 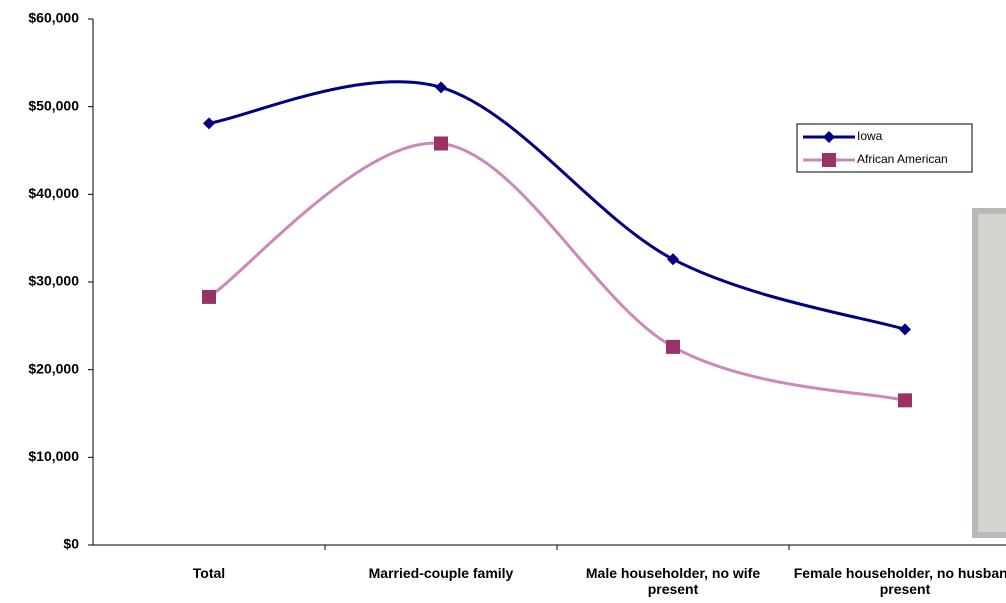 I want to click on x-tick-label: Female householder, no husband present, so click(x=899, y=581).